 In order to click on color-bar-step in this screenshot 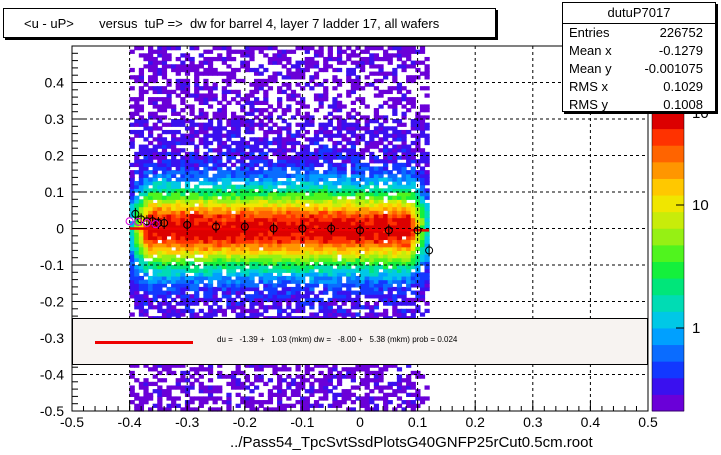, I will do `click(668, 403)`.